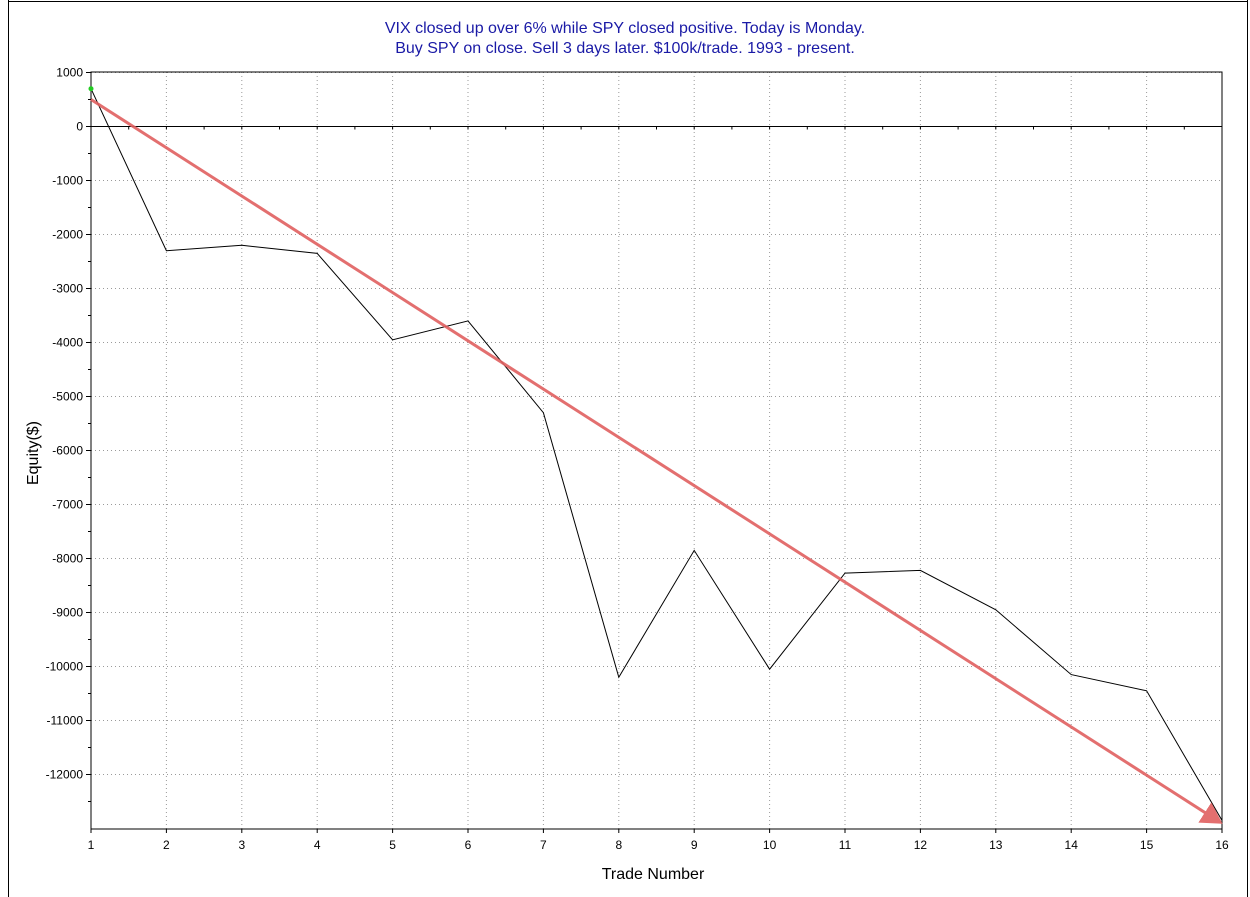 The image size is (1250, 897). Describe the element at coordinates (65, 667) in the screenshot. I see `y-tick-label: -10000` at that location.